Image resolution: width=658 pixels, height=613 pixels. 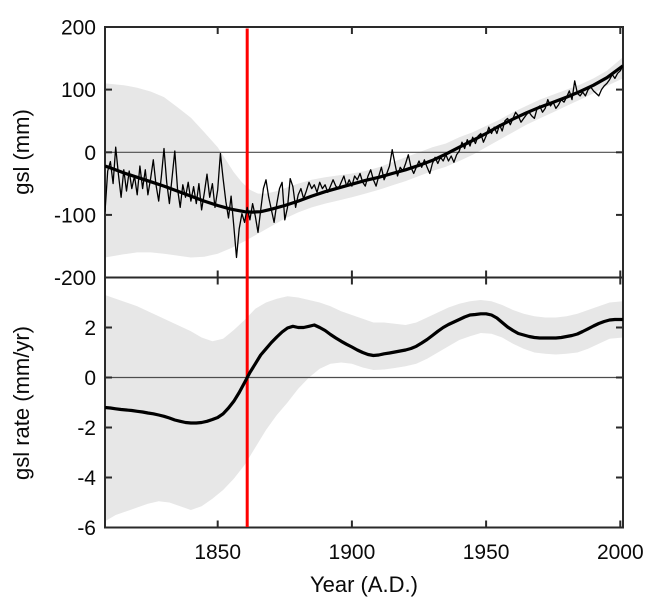 I want to click on y-tick-label: -100, so click(x=75, y=215).